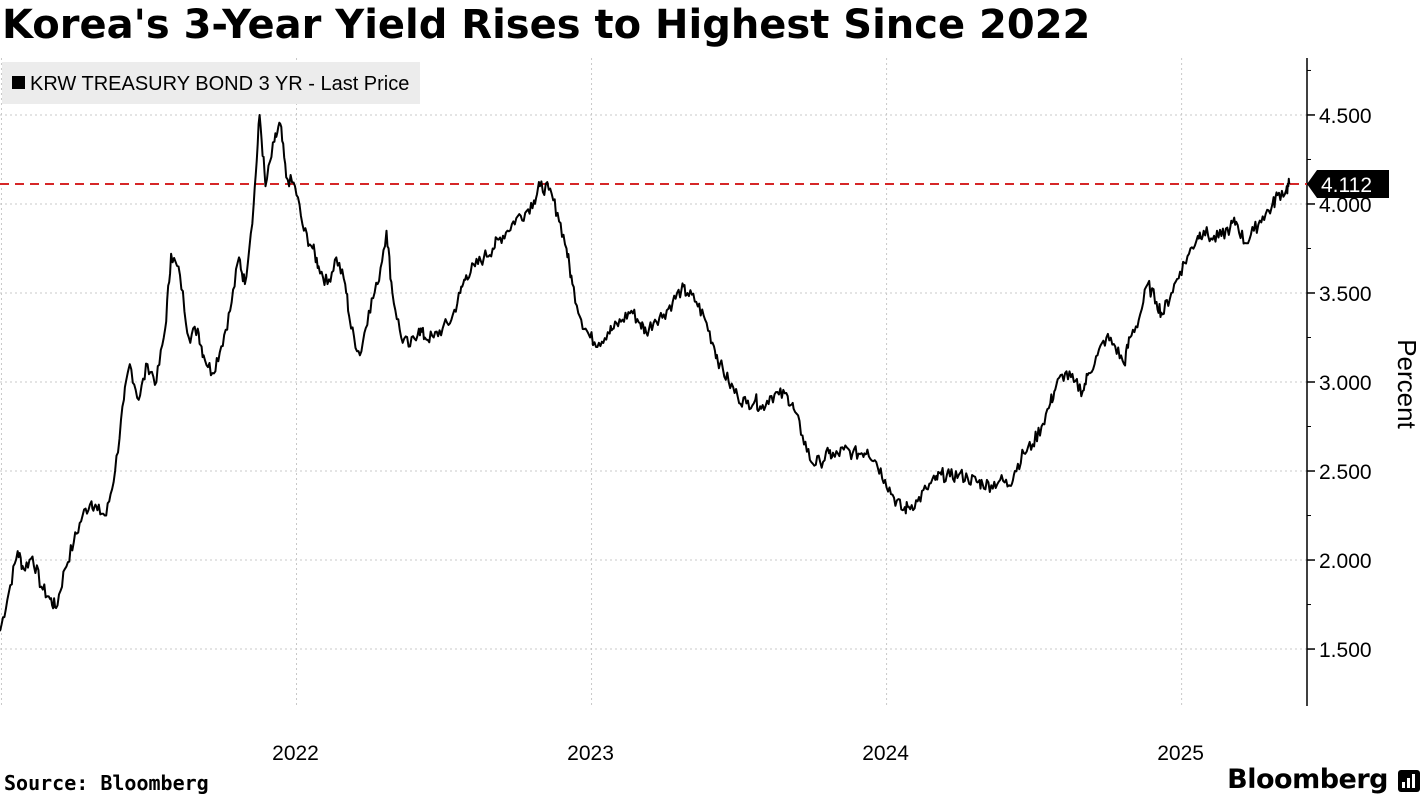 Image resolution: width=1422 pixels, height=796 pixels. What do you see at coordinates (1345, 383) in the screenshot?
I see `y-tick-label: 3.000` at bounding box center [1345, 383].